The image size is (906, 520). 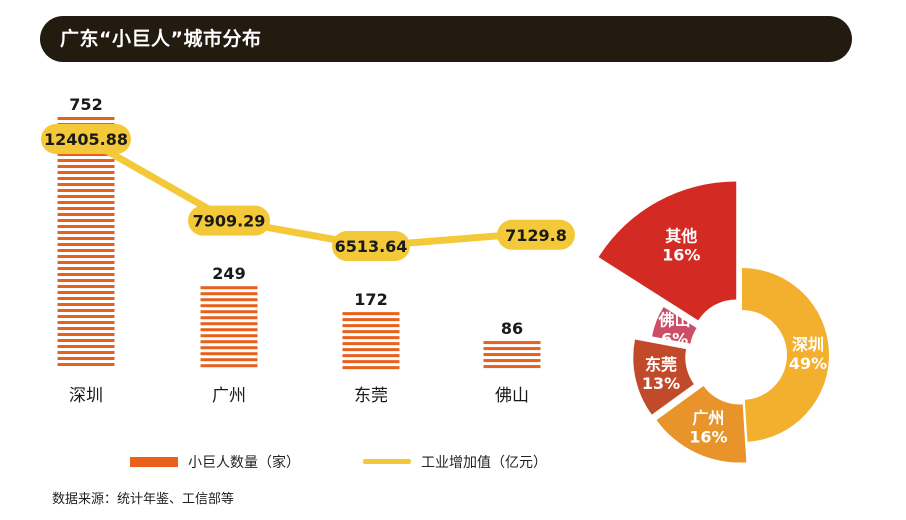 I want to click on donut-slice-percent: 13%, so click(x=661, y=383).